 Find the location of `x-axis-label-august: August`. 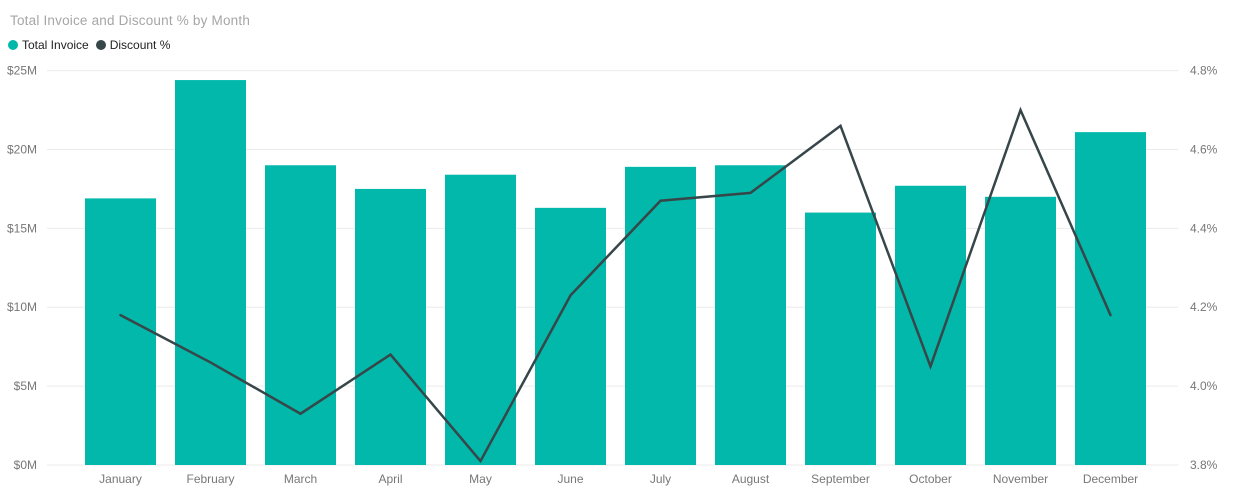

x-axis-label-august: August is located at coordinates (751, 479).